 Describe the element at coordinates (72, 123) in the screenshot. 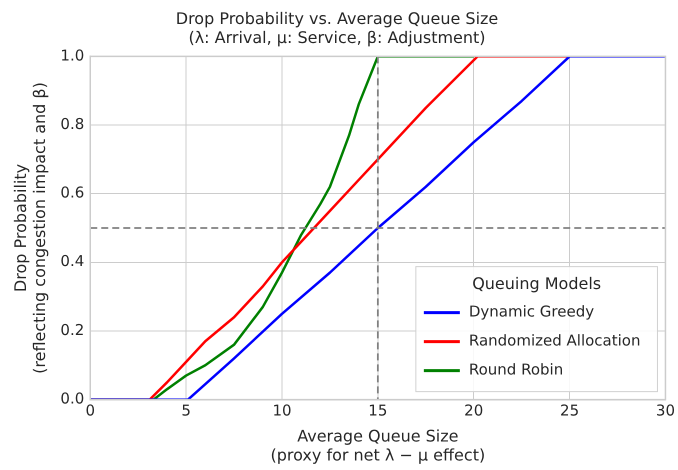

I see `y-tick-label: 0.8` at that location.